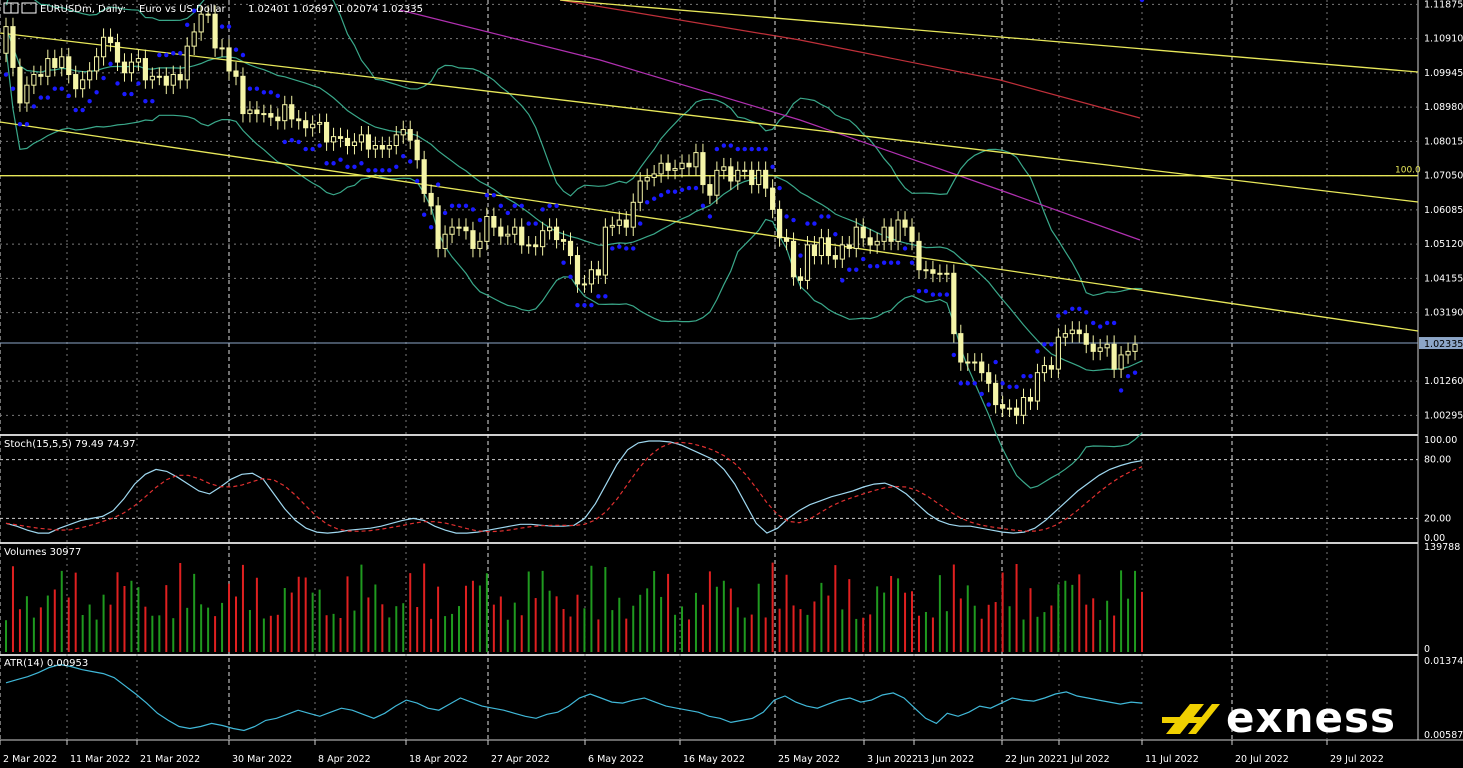 The height and width of the screenshot is (768, 1463). What do you see at coordinates (1427, 649) in the screenshot?
I see `volume-tick-label: 0` at bounding box center [1427, 649].